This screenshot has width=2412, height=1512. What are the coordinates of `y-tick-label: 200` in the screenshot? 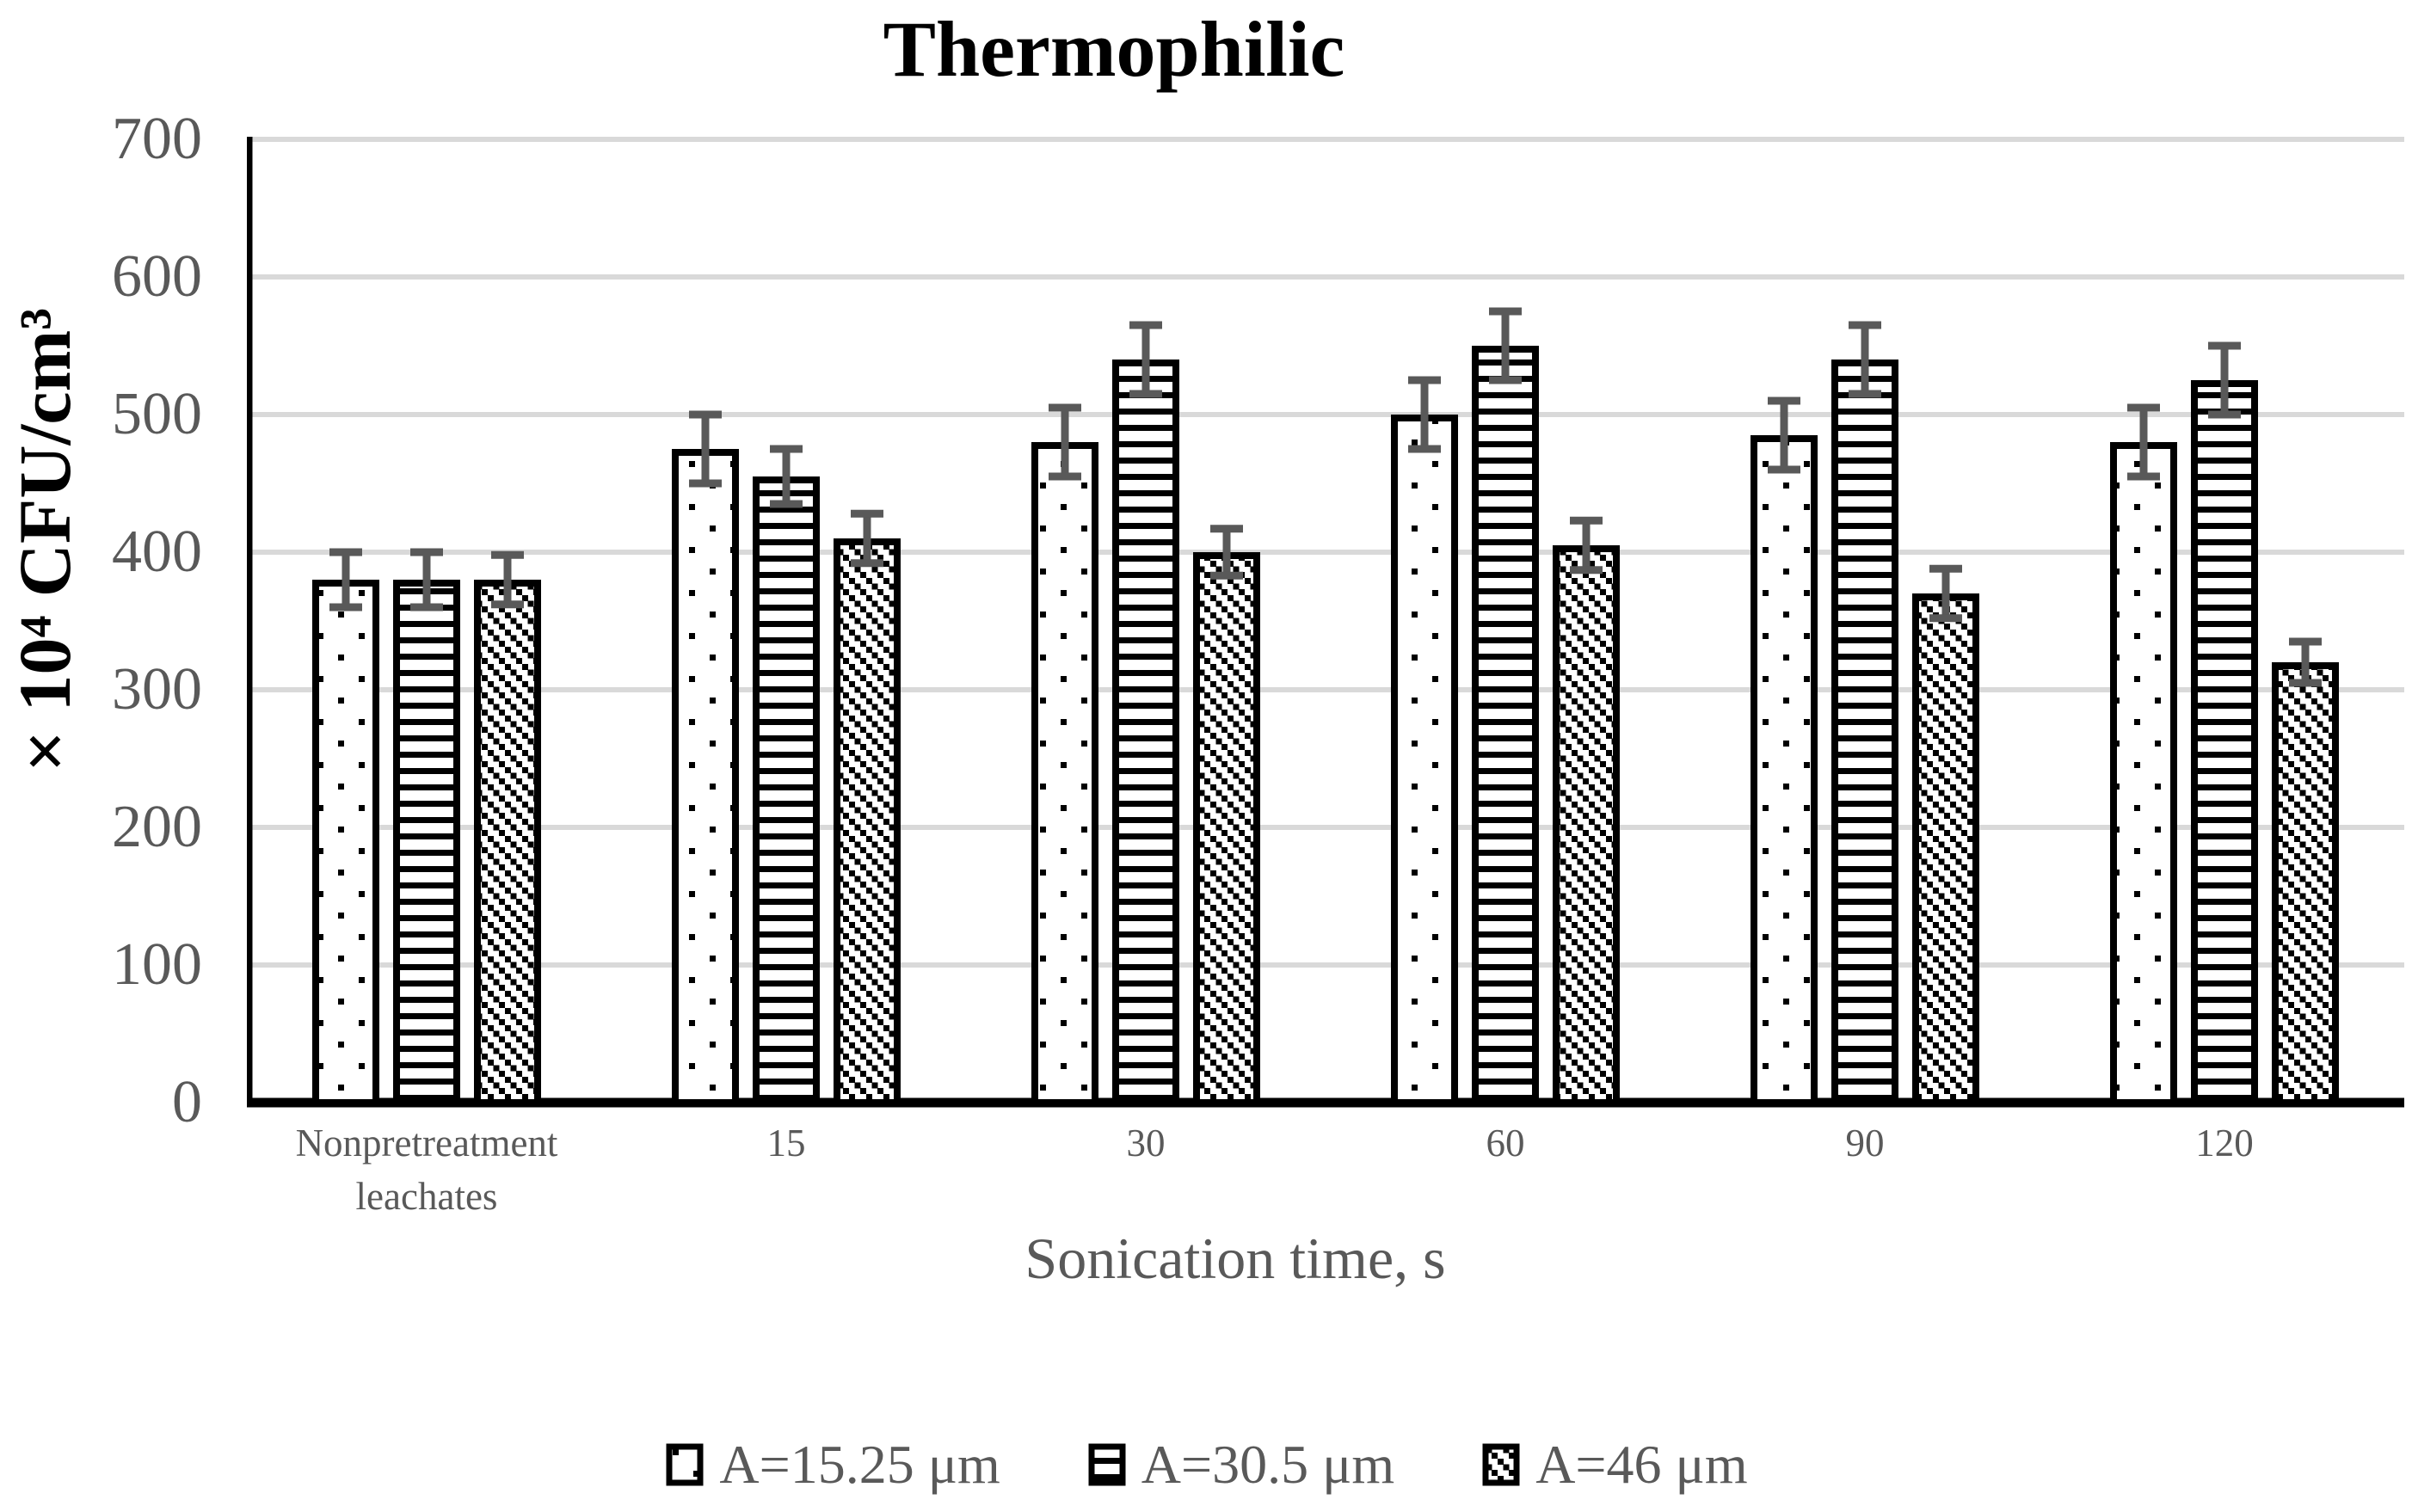 It's located at (157, 827).